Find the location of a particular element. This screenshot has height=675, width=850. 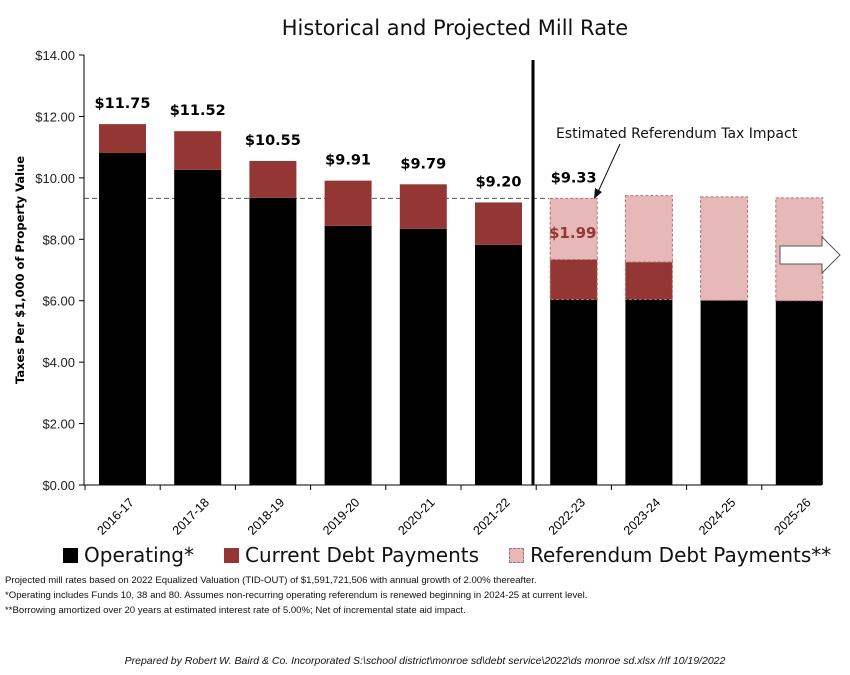

total-label: $9.33 is located at coordinates (574, 178).